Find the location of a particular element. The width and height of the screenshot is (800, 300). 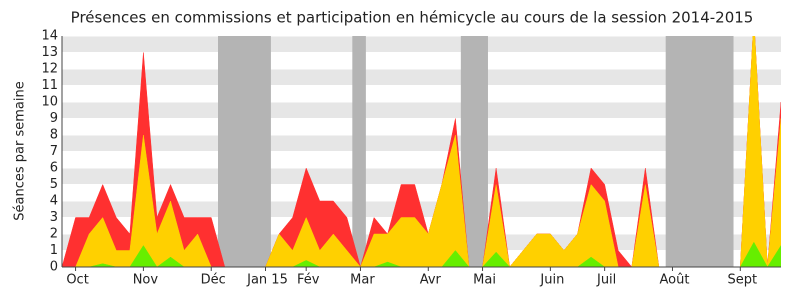

y-tick-label: 8 is located at coordinates (54, 135).